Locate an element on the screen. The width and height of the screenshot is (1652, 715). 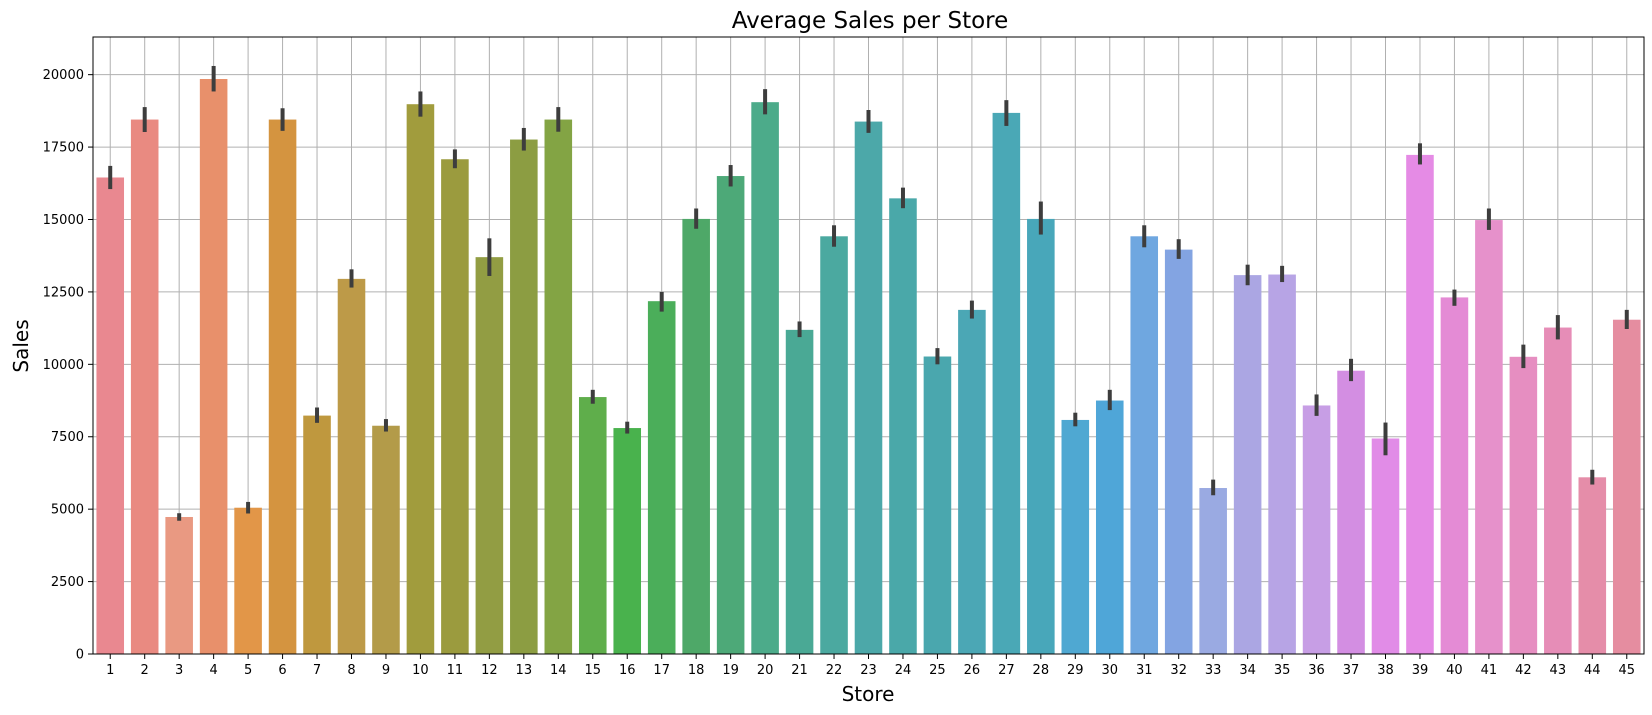
y-tick-label: 12500 is located at coordinates (63, 292).